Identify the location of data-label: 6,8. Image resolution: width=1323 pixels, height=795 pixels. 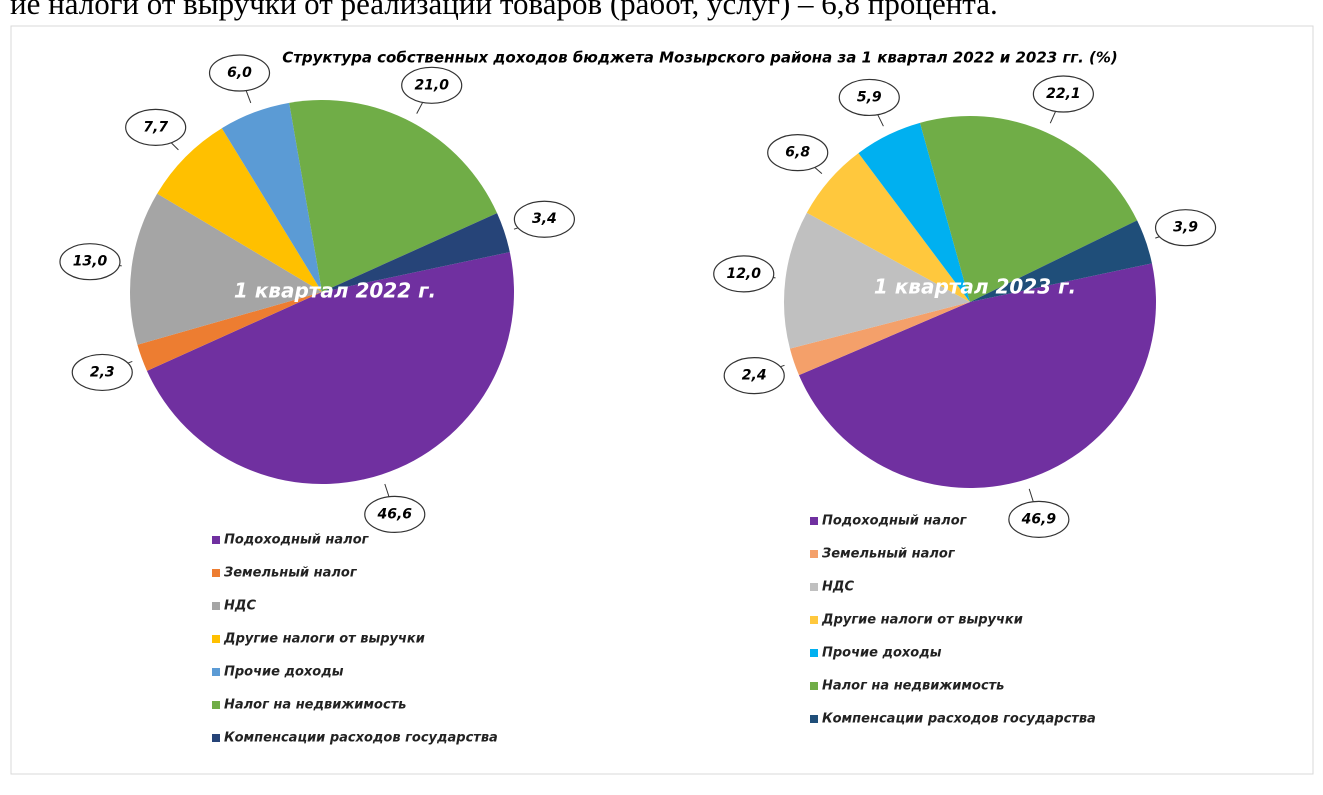
(797, 153).